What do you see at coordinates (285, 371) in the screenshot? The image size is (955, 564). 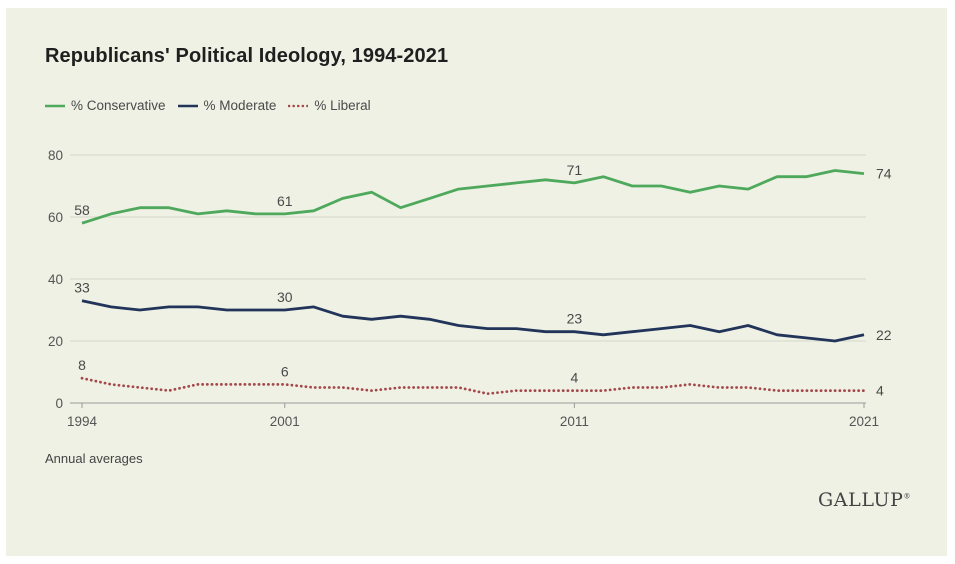 I see `data-label: 6` at bounding box center [285, 371].